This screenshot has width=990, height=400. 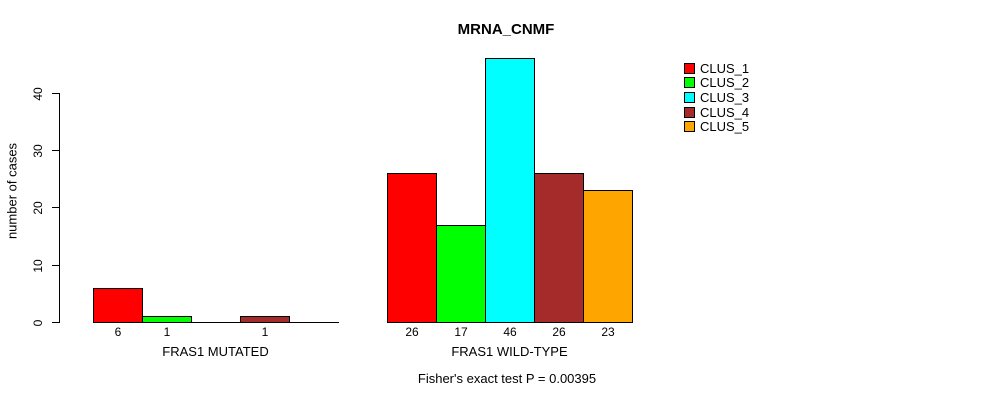 I want to click on legend-label: CLUS_3, so click(x=725, y=97).